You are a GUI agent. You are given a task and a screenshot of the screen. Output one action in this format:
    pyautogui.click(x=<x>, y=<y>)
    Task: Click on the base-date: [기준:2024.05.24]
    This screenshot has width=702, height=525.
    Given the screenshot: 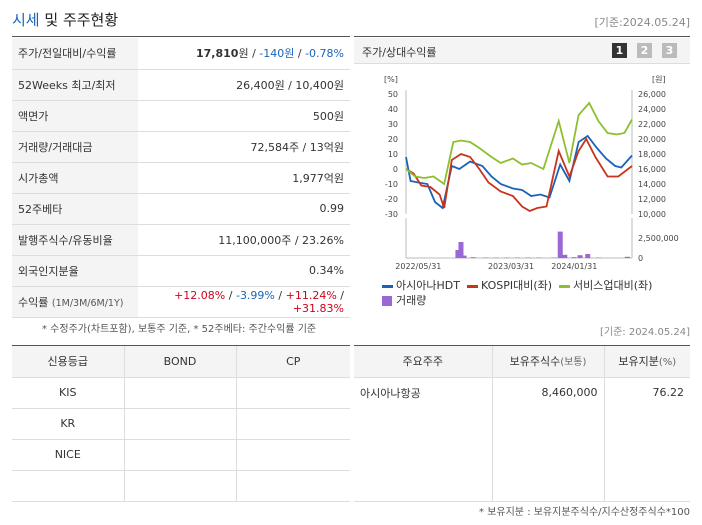 What is the action you would take?
    pyautogui.click(x=642, y=22)
    